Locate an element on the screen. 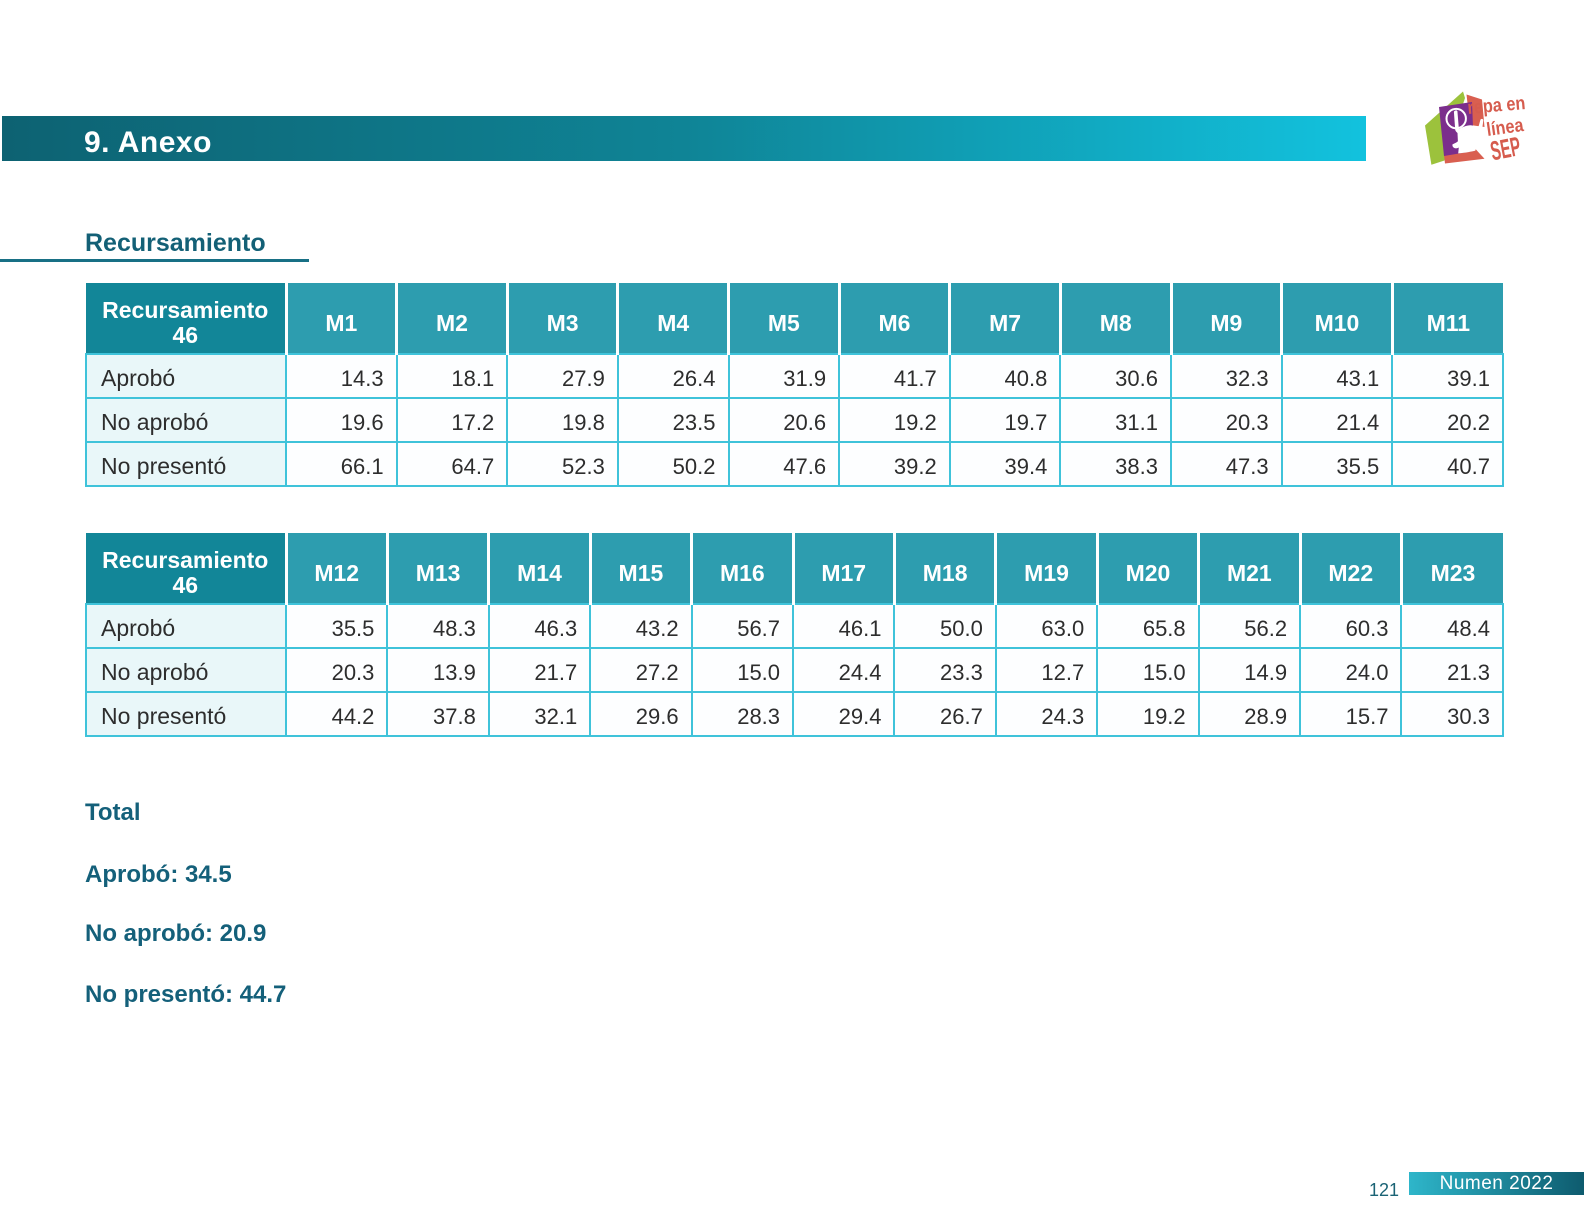  svg-text: línea is located at coordinates (1505, 128).